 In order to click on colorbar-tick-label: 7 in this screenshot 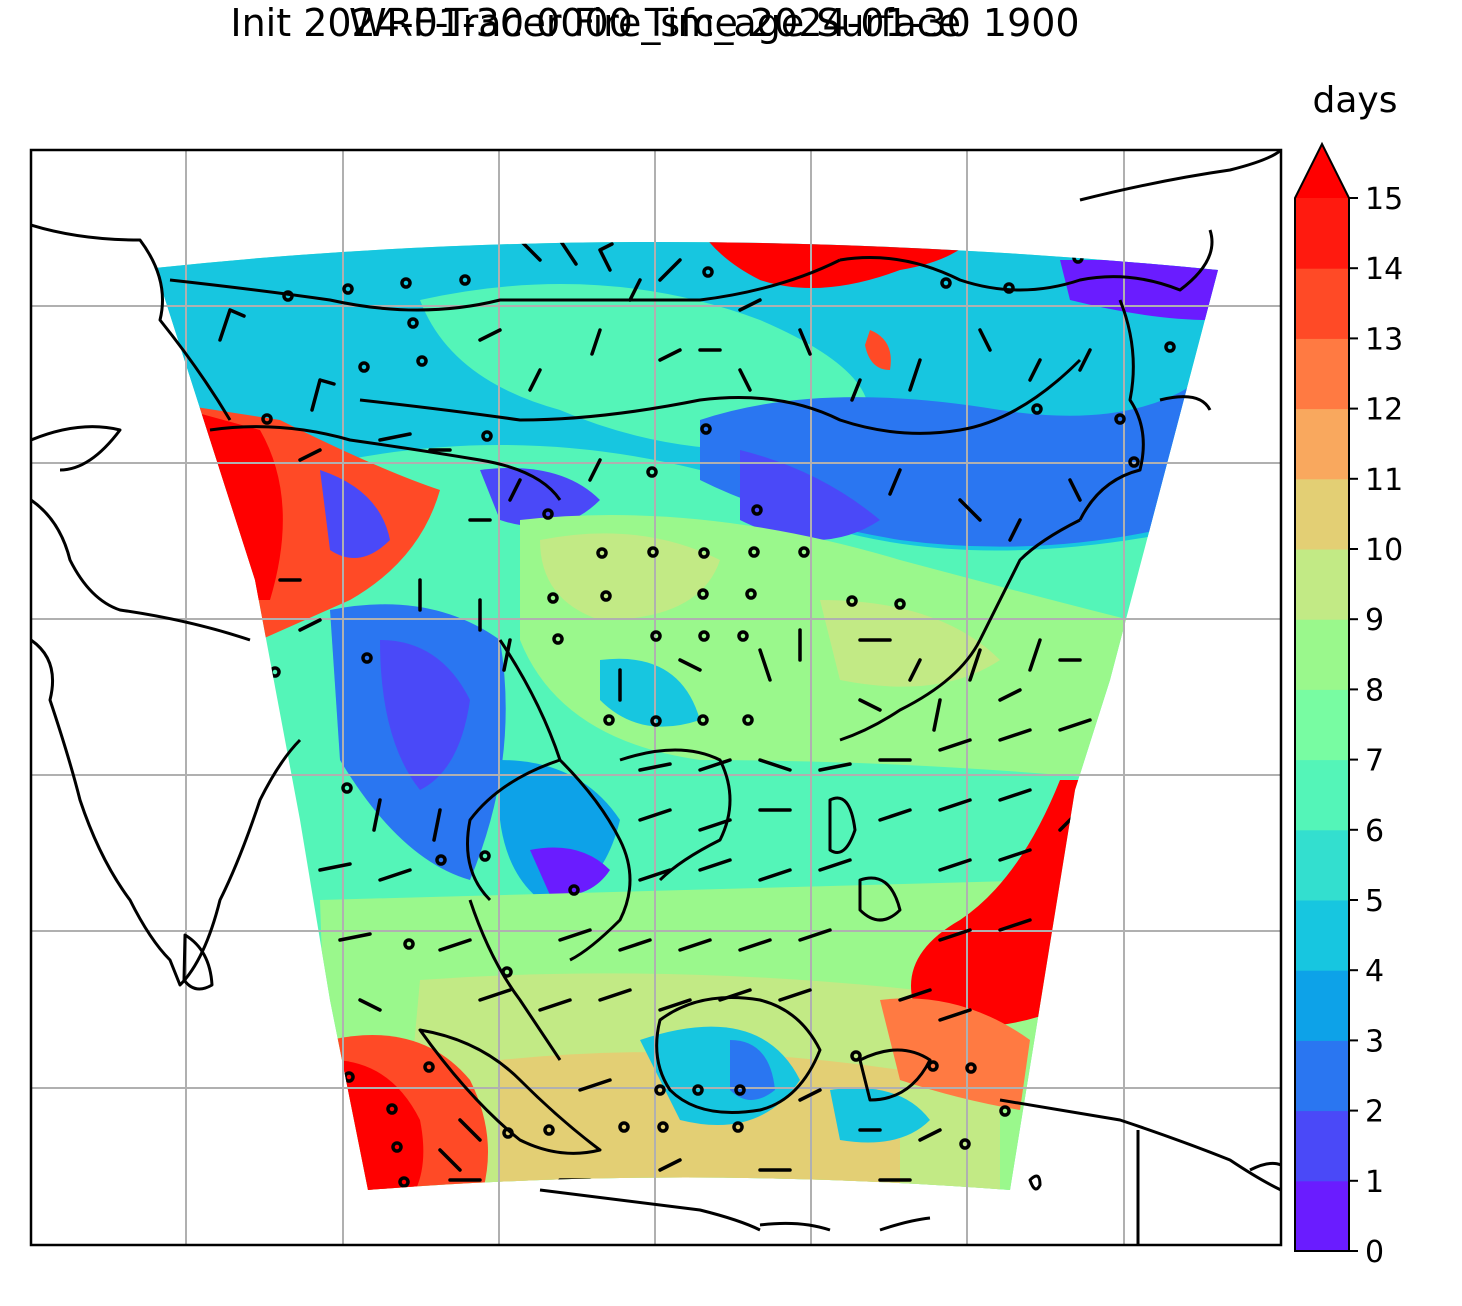, I will do `click(1374, 761)`.